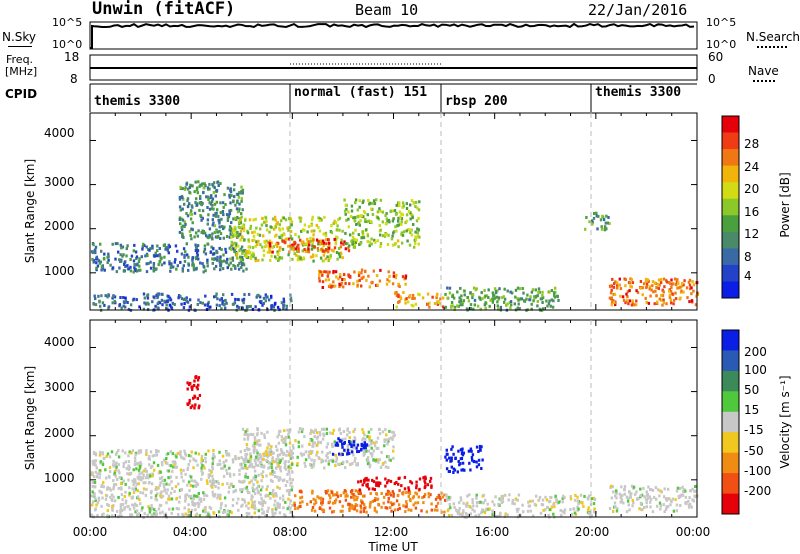  Describe the element at coordinates (21, 71) in the screenshot. I see `freq-unit-label: [MHz]` at that location.